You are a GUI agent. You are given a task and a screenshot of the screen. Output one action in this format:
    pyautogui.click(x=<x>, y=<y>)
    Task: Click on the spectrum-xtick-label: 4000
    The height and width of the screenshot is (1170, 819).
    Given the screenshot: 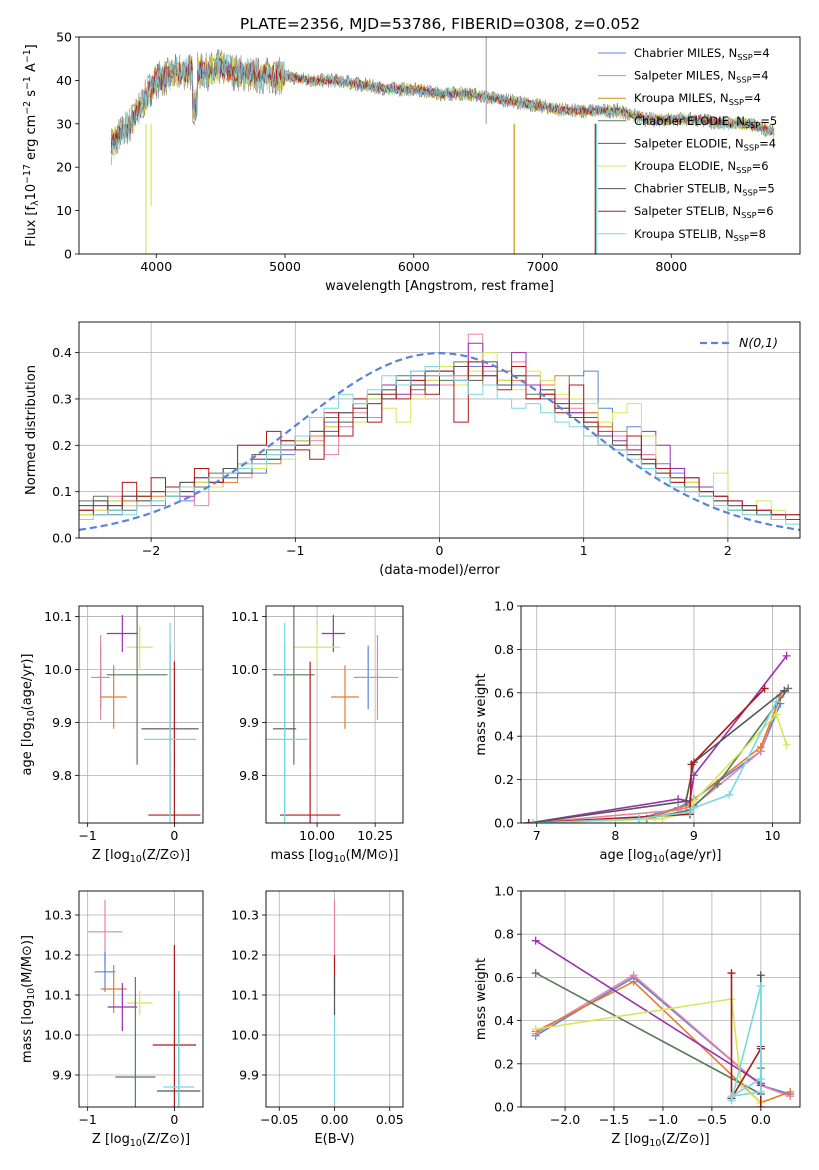 What is the action you would take?
    pyautogui.click(x=156, y=266)
    